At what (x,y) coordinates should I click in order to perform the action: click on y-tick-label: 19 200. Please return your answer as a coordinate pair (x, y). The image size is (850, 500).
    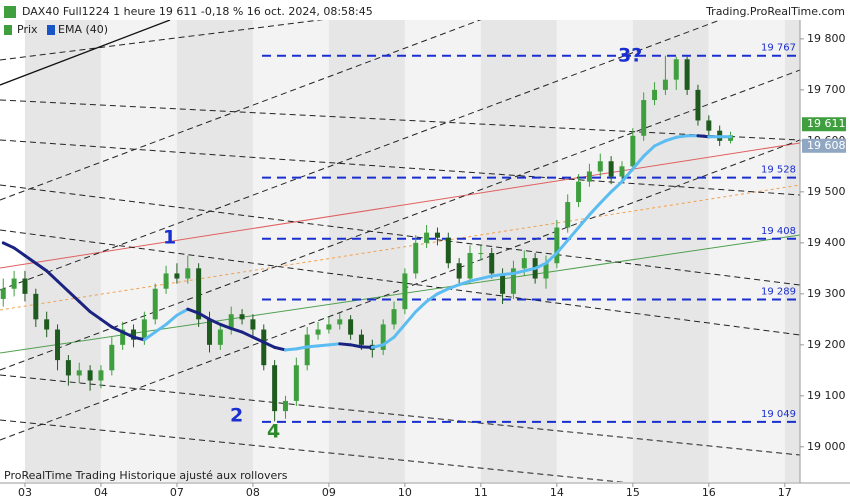
    Looking at the image, I should click on (826, 344).